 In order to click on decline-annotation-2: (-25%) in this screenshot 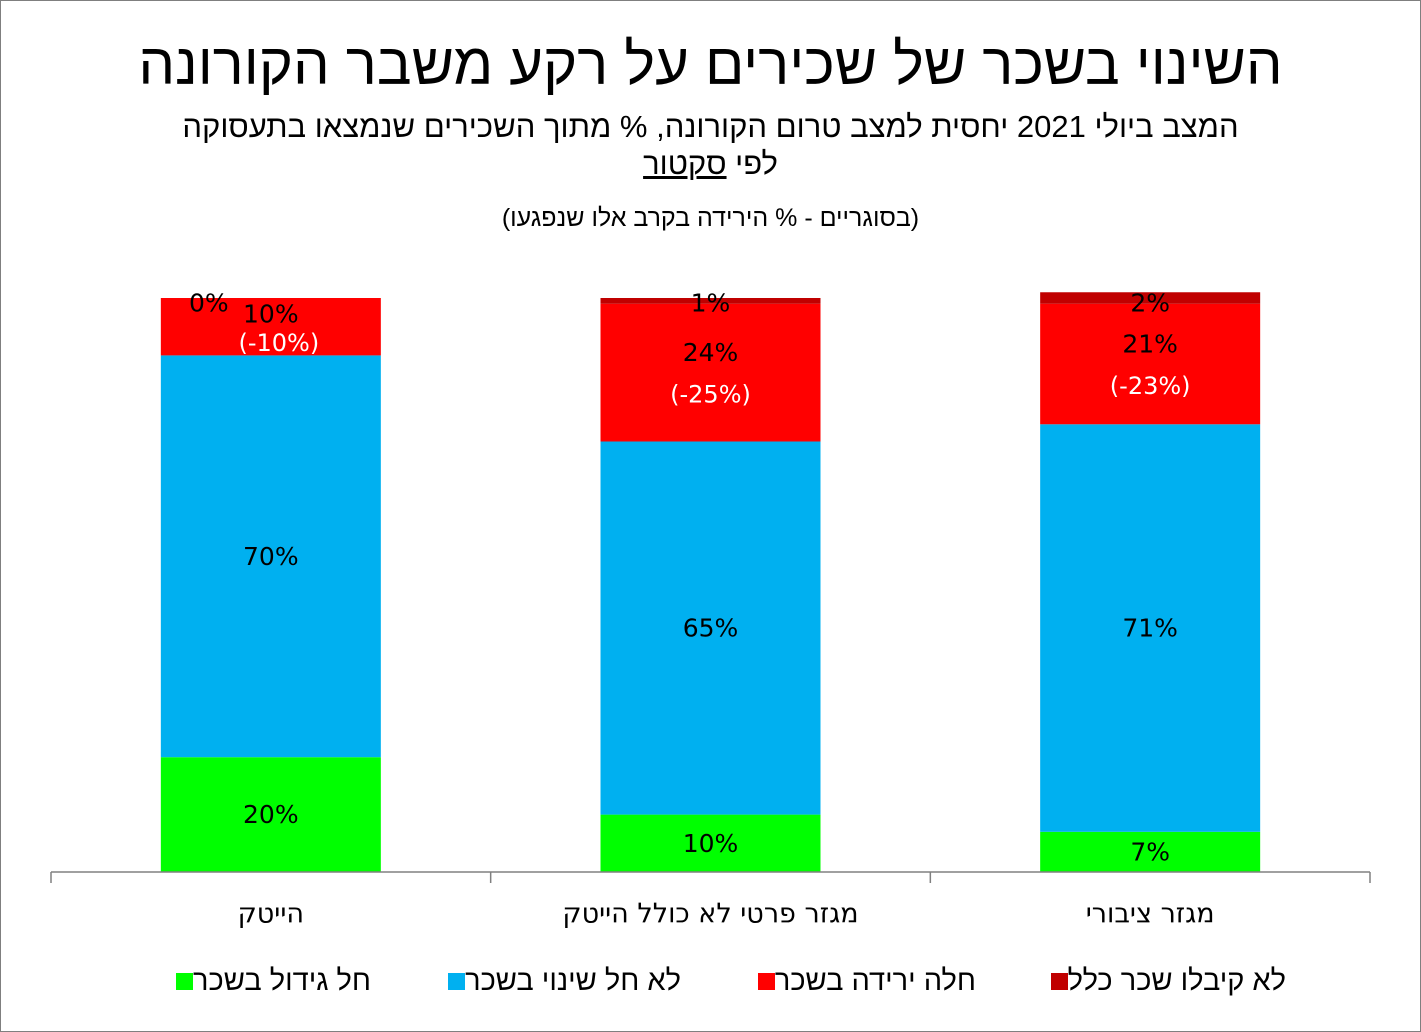, I will do `click(710, 395)`.